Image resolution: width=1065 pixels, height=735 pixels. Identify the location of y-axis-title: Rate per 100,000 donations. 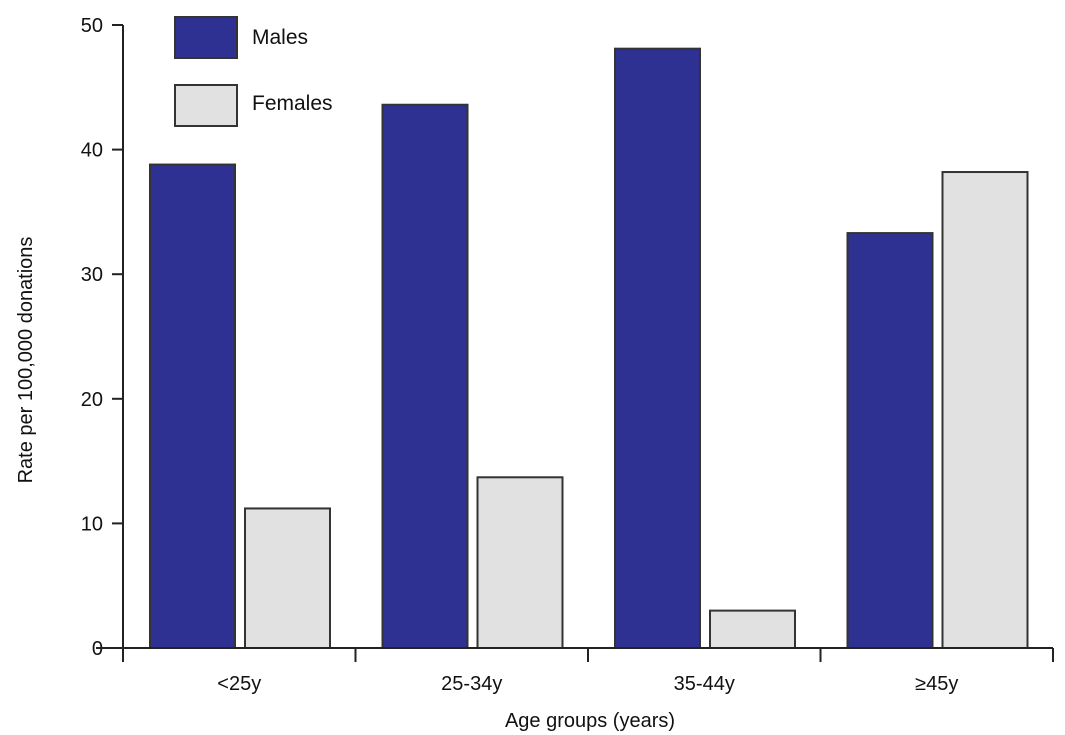
(26, 360).